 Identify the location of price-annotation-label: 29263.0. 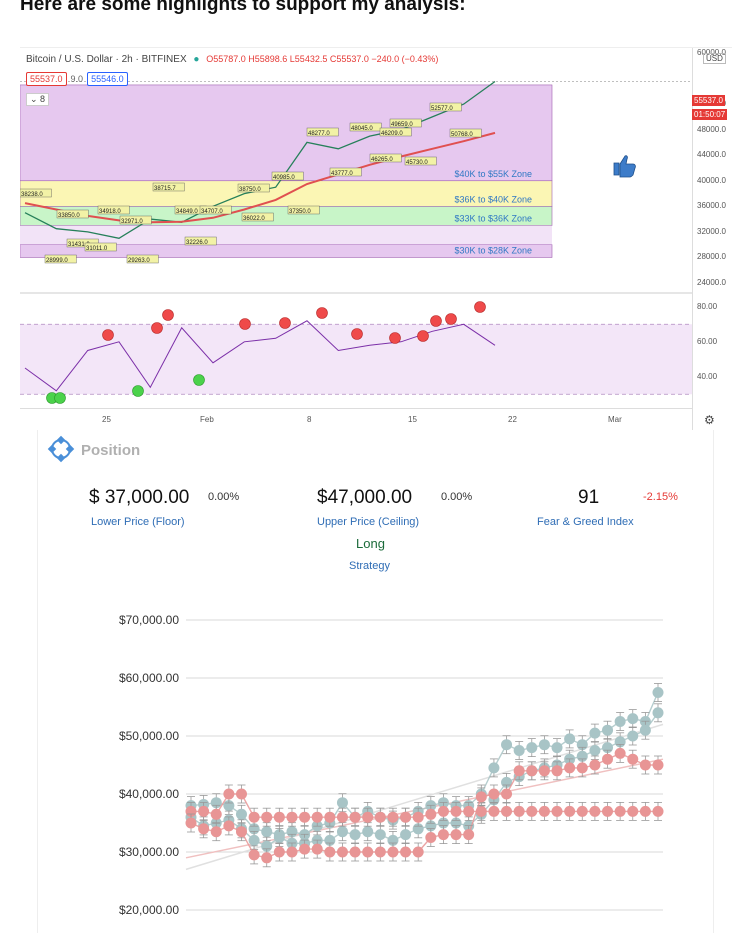
(139, 261).